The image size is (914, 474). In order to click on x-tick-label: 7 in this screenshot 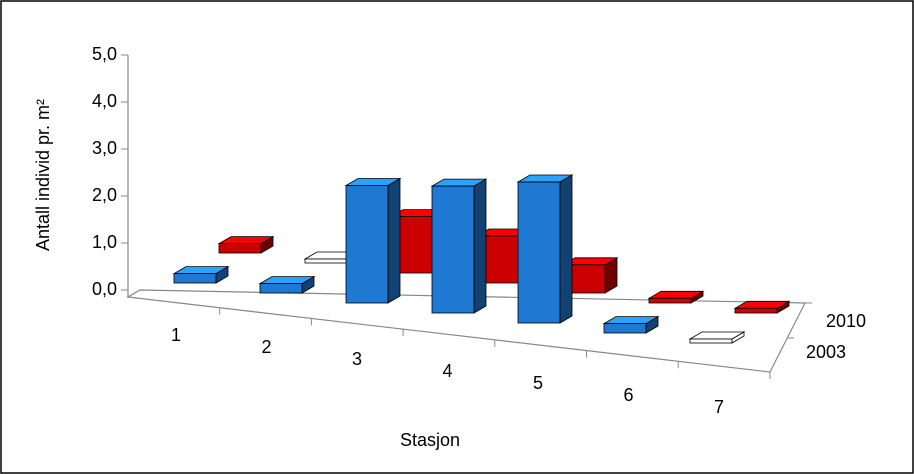, I will do `click(719, 407)`.